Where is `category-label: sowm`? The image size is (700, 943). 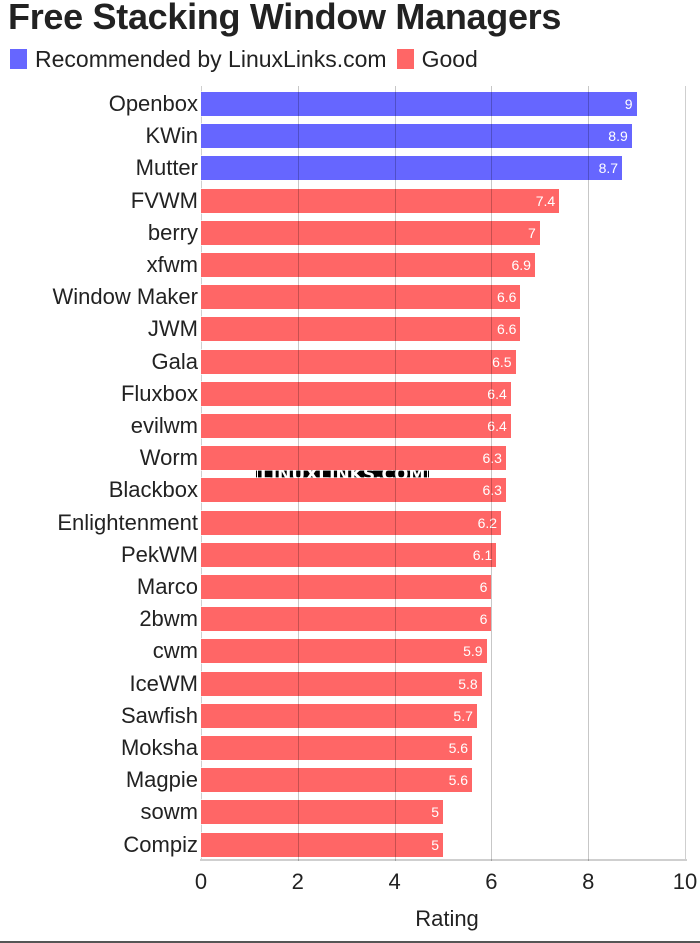 category-label: sowm is located at coordinates (169, 812).